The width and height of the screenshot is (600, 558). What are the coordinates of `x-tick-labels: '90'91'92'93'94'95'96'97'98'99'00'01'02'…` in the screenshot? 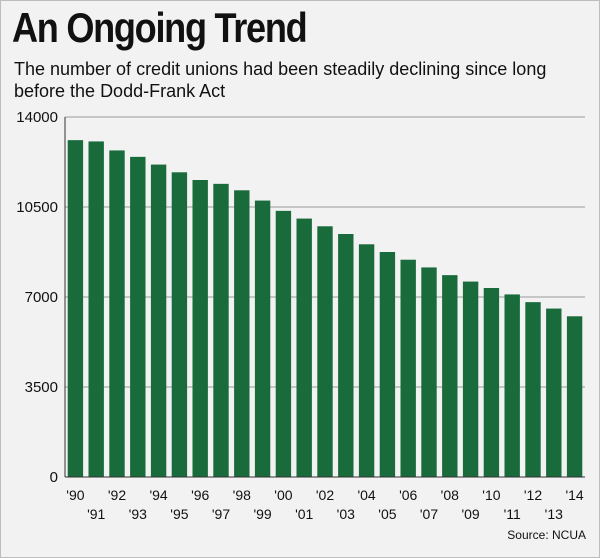 It's located at (325, 504).